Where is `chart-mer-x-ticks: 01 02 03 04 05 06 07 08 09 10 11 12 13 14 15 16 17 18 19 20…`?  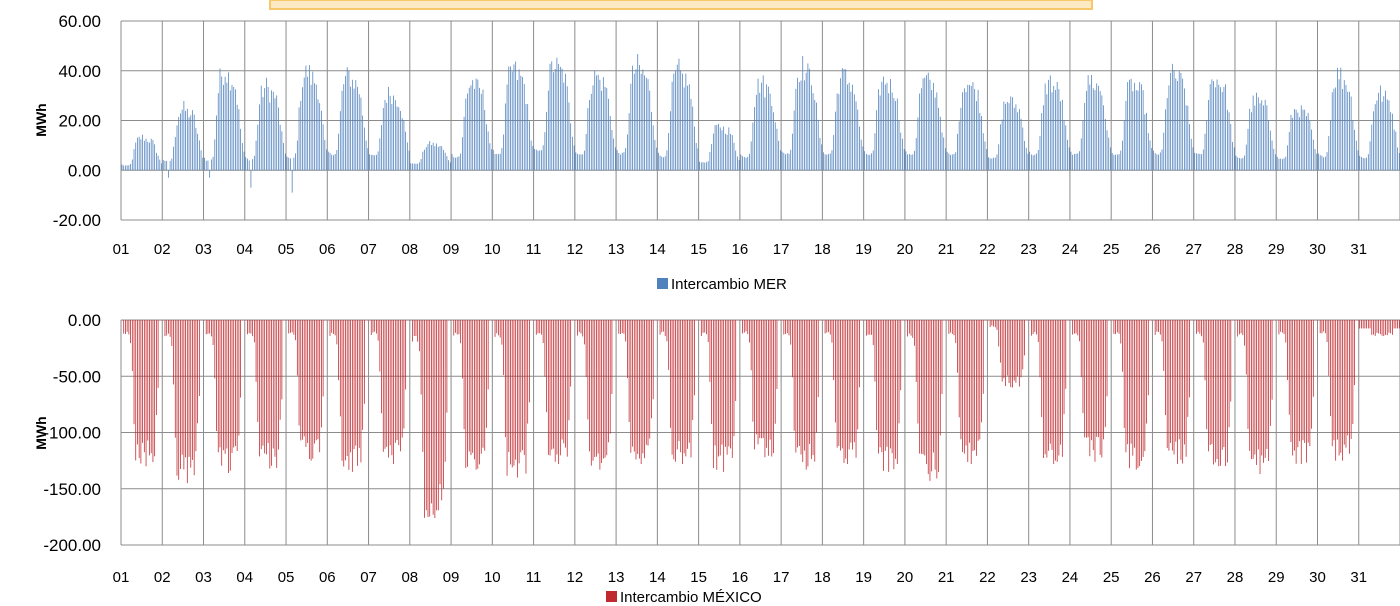
chart-mer-x-ticks: 01 02 03 04 05 06 07 08 09 10 11 12 13 14 15 16 17 18 19 20… is located at coordinates (740, 249).